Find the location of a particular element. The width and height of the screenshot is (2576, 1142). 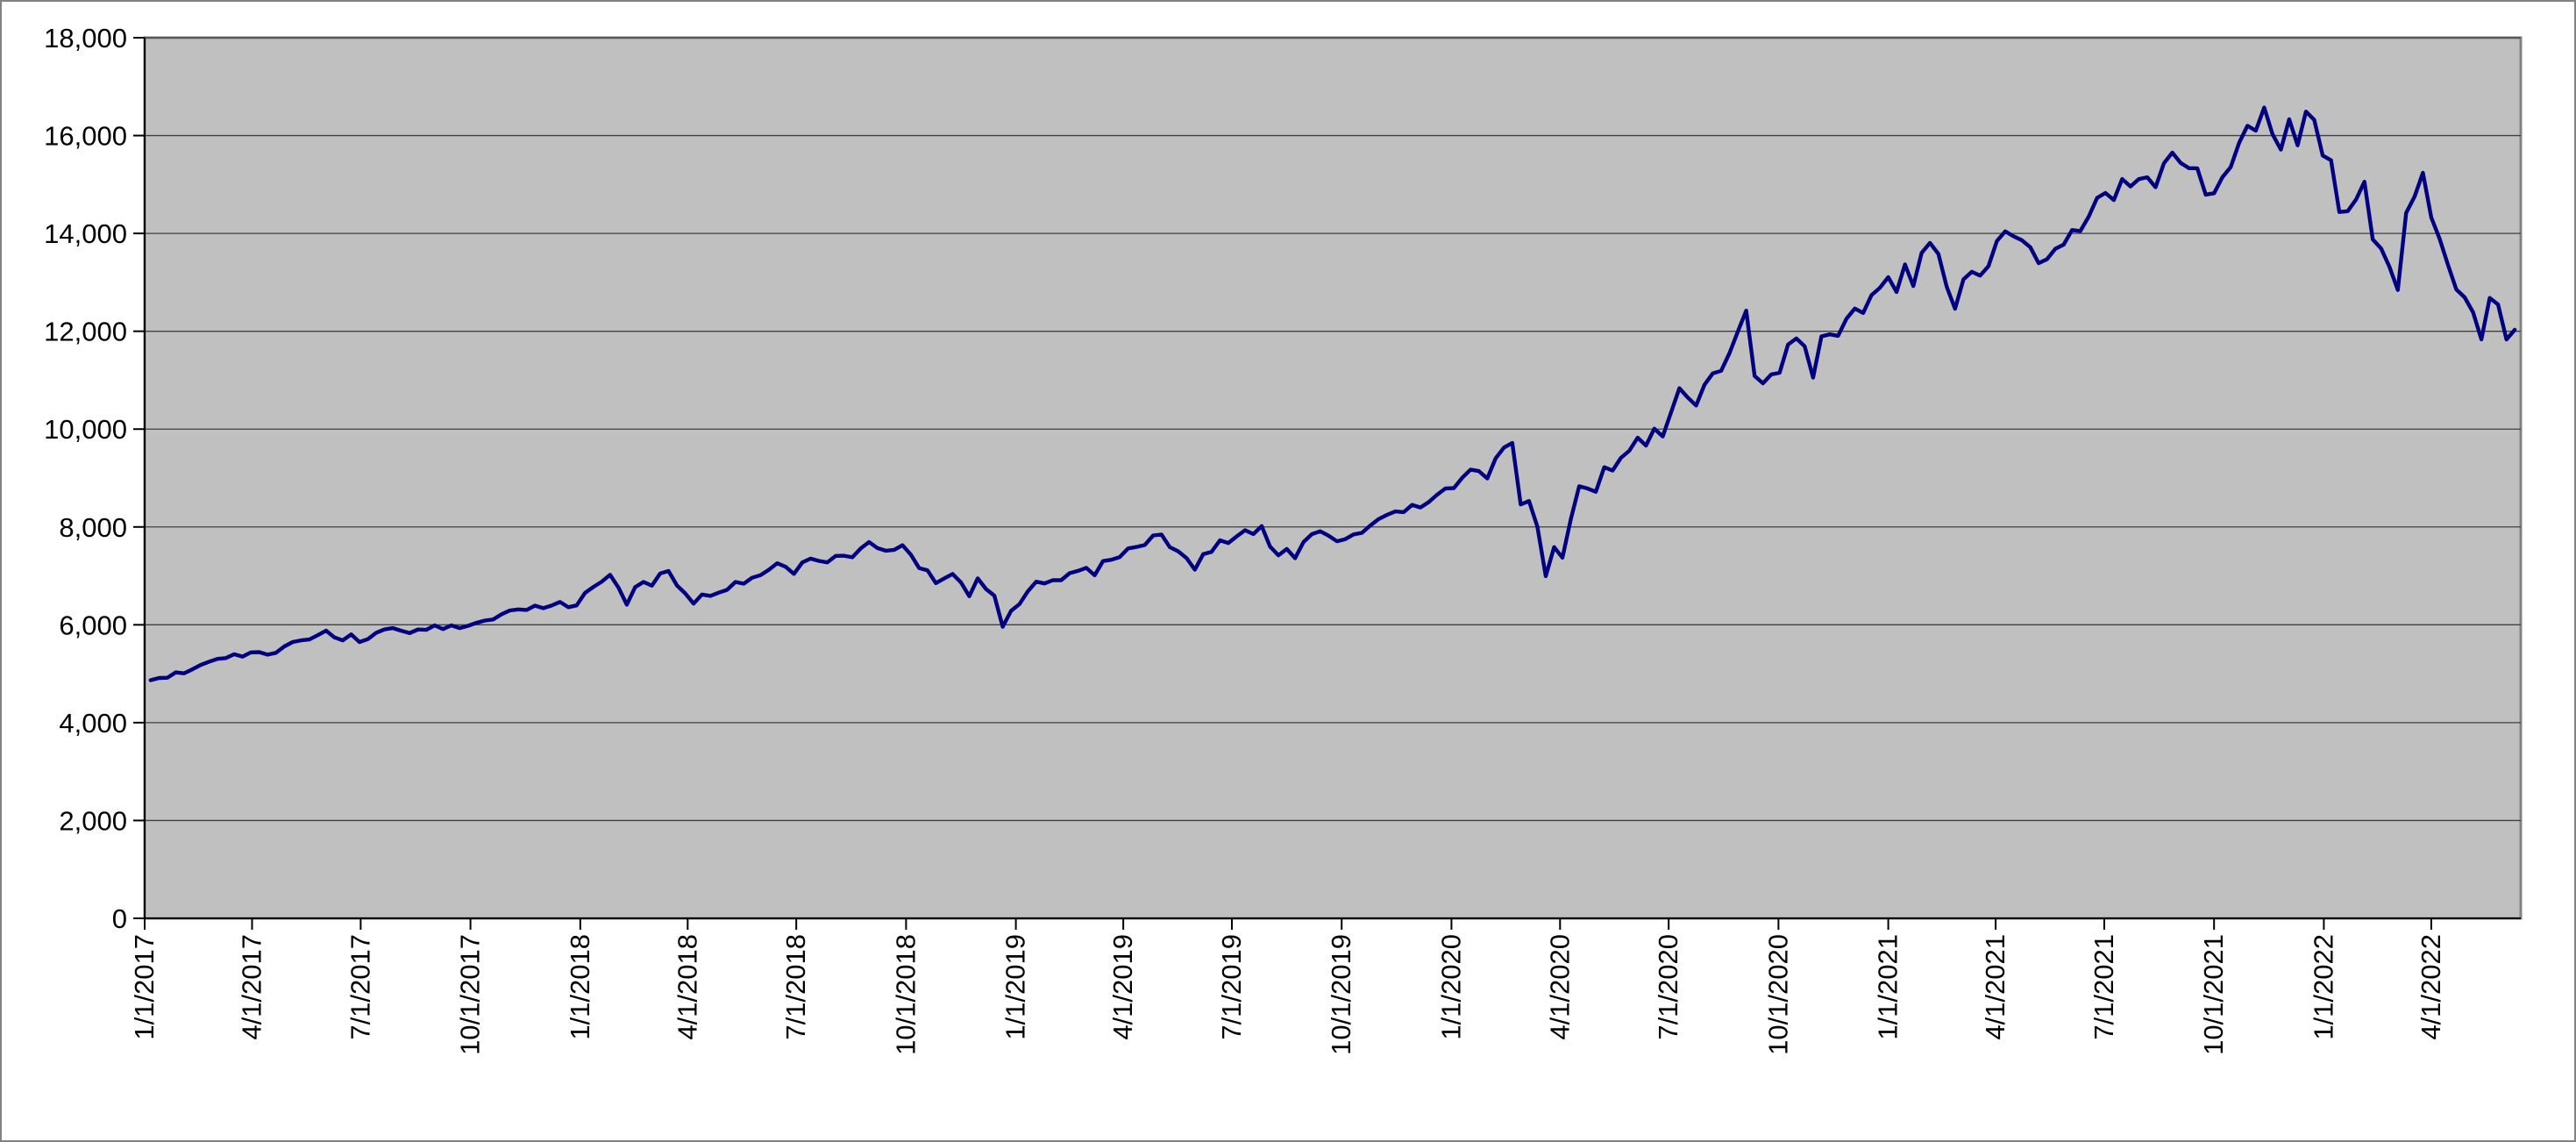

y-tick-label: 16,000 is located at coordinates (85, 136).